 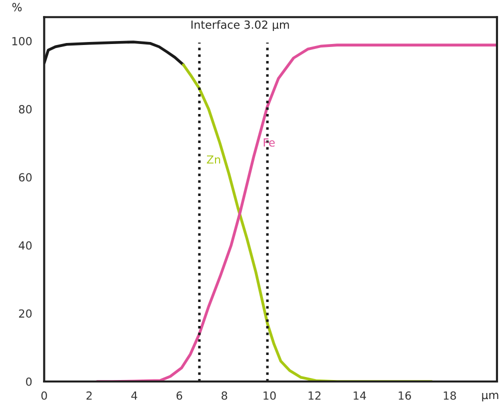 What do you see at coordinates (225, 395) in the screenshot?
I see `x-tick-label: 8` at bounding box center [225, 395].